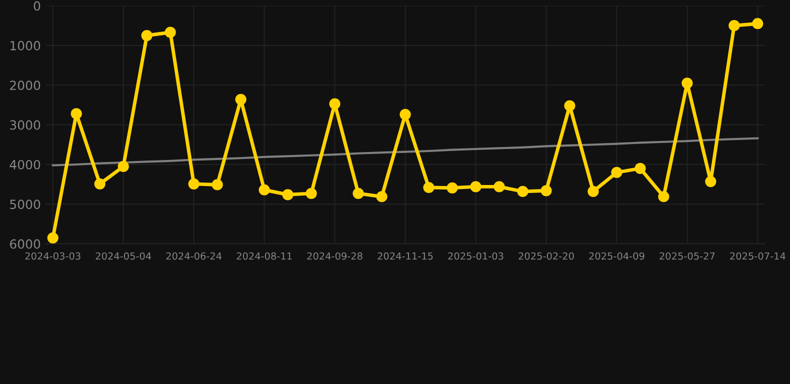  I want to click on x-tick-label: 2024-05-04, so click(124, 256).